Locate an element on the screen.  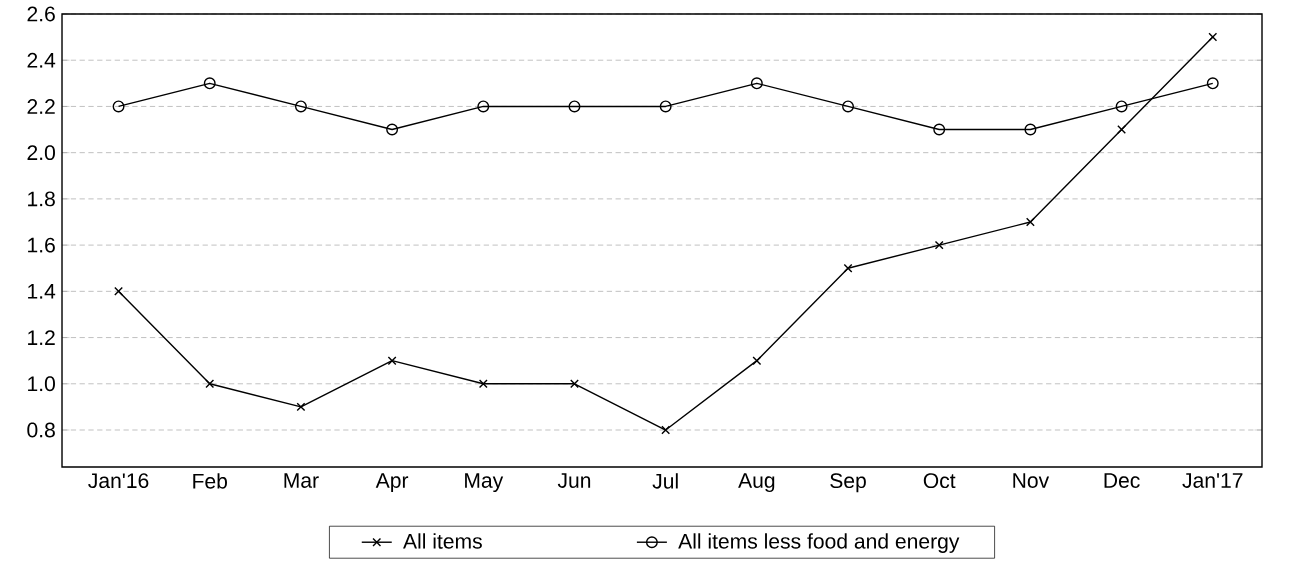
x-tick-label: Dec is located at coordinates (1122, 480).